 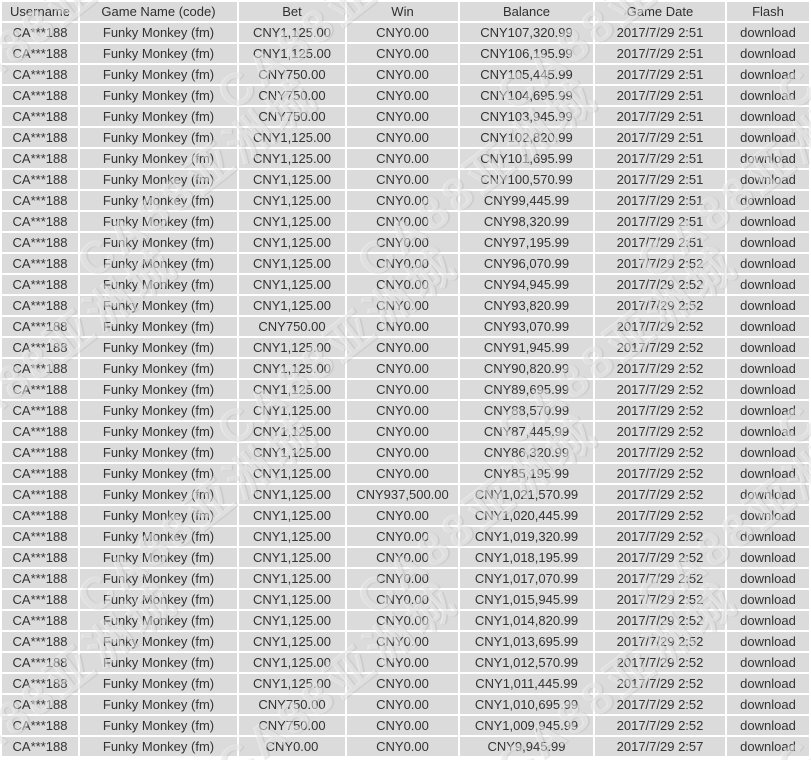 I want to click on column-header-game-date: Game Date, so click(x=660, y=11).